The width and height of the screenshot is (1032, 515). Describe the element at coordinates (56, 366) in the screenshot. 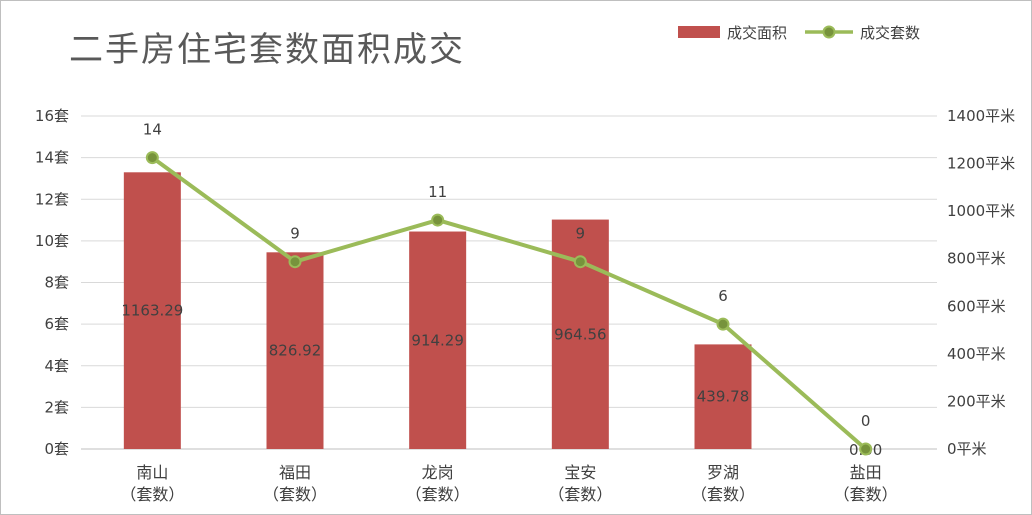

I see `left-tick-label: 4套` at that location.